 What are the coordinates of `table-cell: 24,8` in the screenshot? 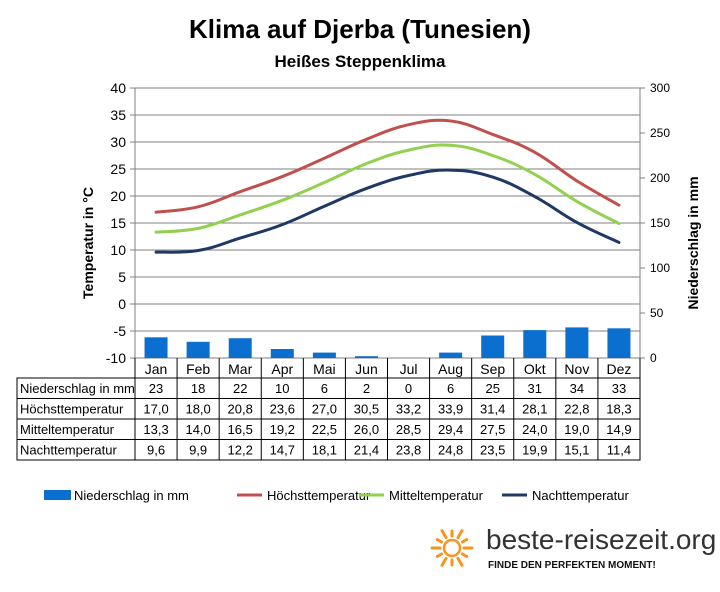 It's located at (450, 450).